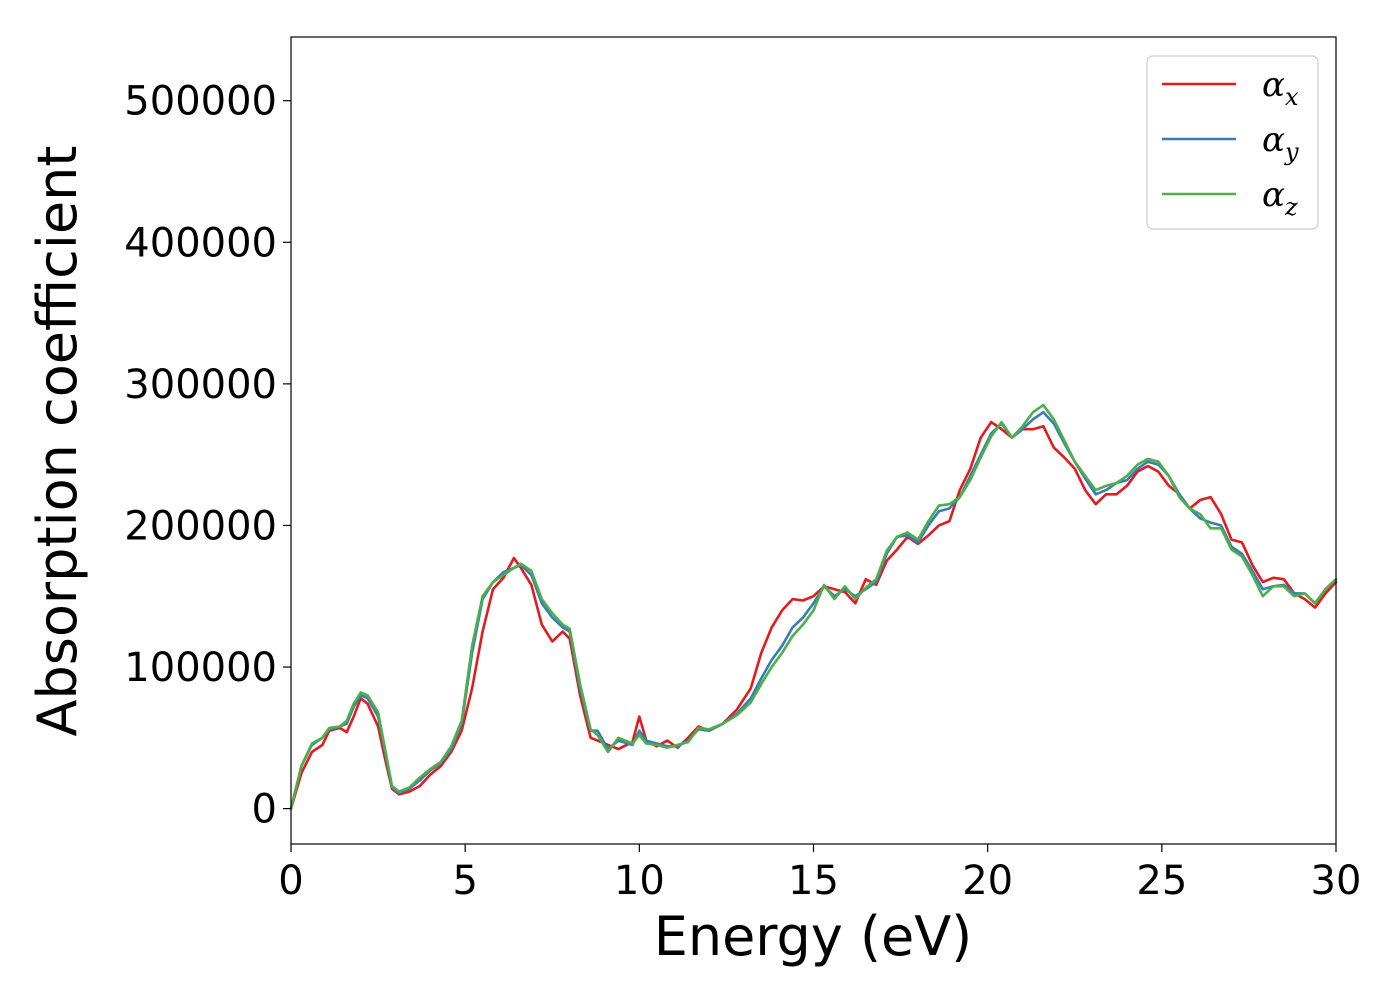  I want to click on x-tick-label: 5, so click(464, 881).